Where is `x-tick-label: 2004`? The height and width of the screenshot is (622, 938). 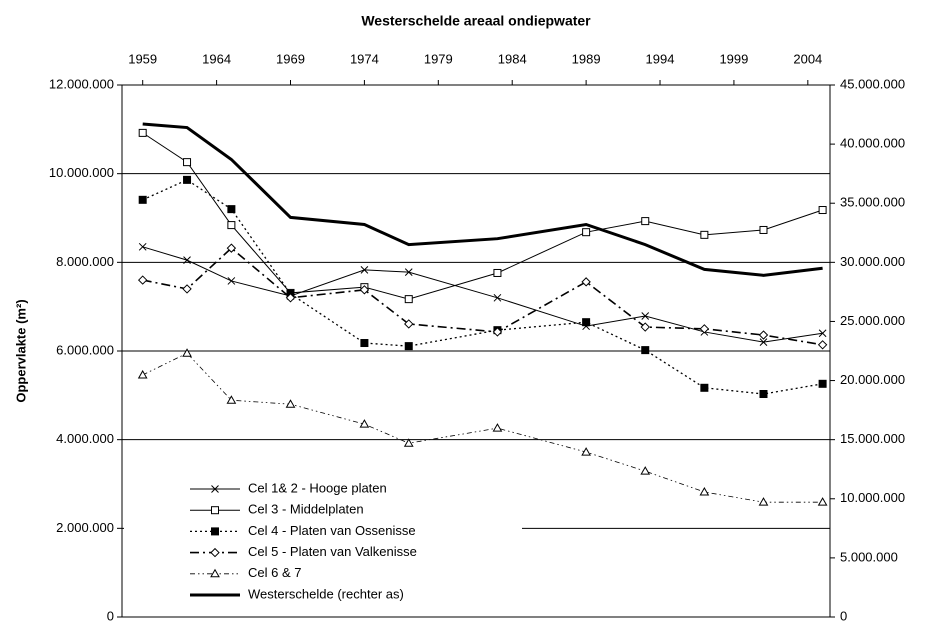 x-tick-label: 2004 is located at coordinates (807, 58).